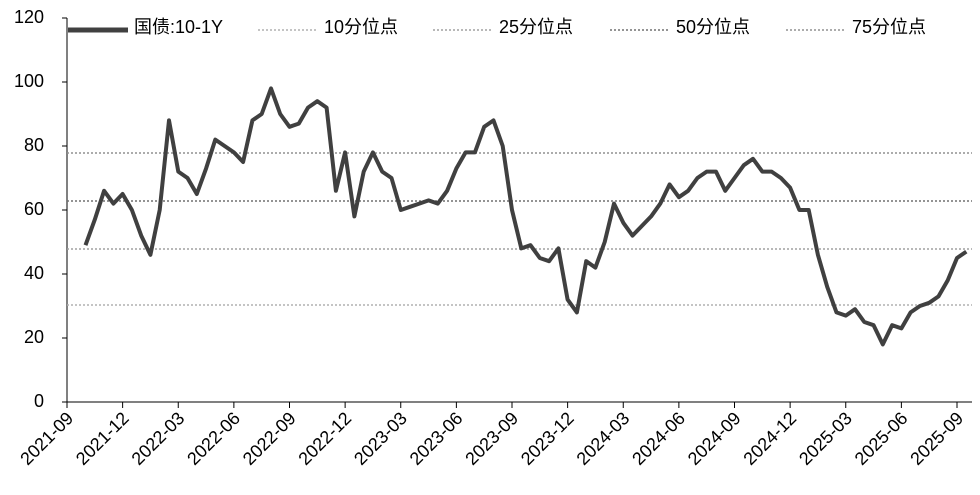 This screenshot has height=495, width=980. I want to click on y-tick-label: 120, so click(29, 17).